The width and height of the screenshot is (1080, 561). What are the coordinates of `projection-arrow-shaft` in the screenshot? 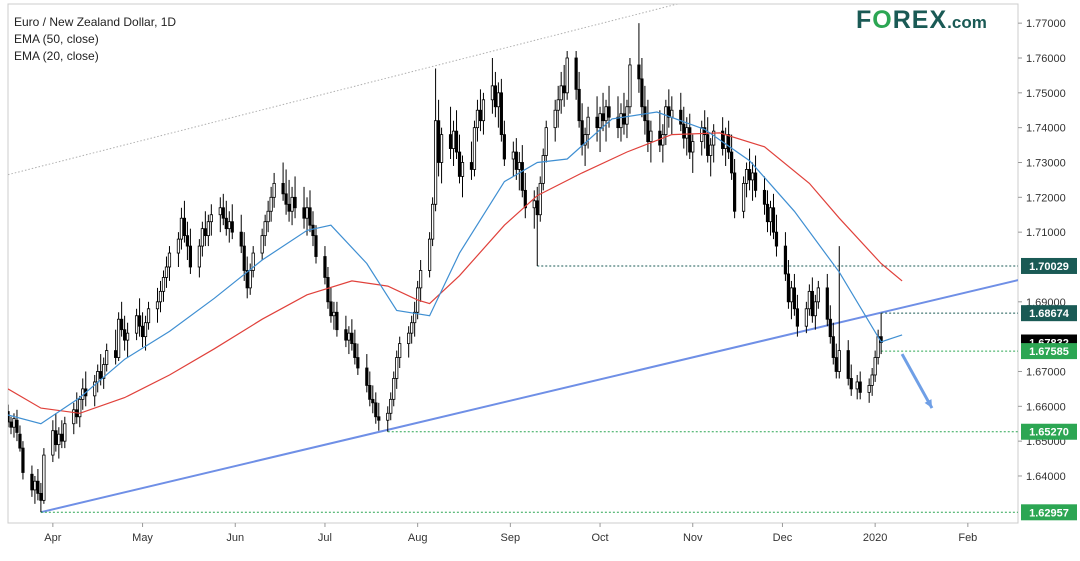 It's located at (917, 381).